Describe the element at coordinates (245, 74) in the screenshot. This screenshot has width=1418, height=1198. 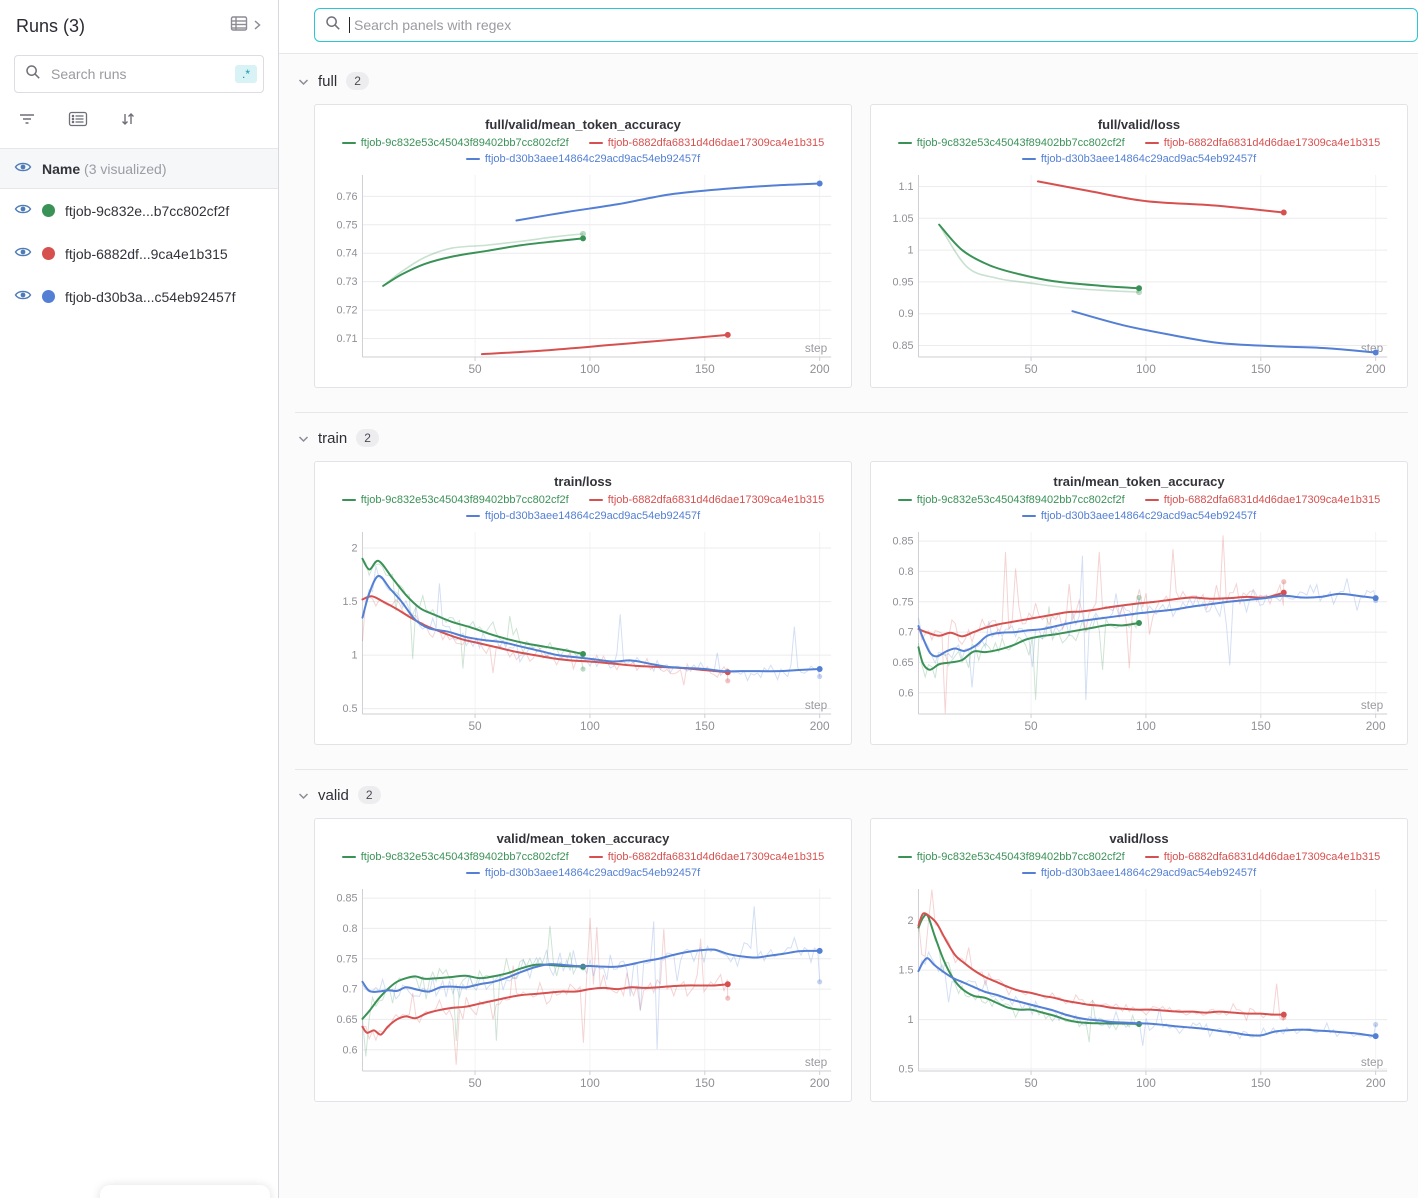
I see `regex-toggle-button: .*` at that location.